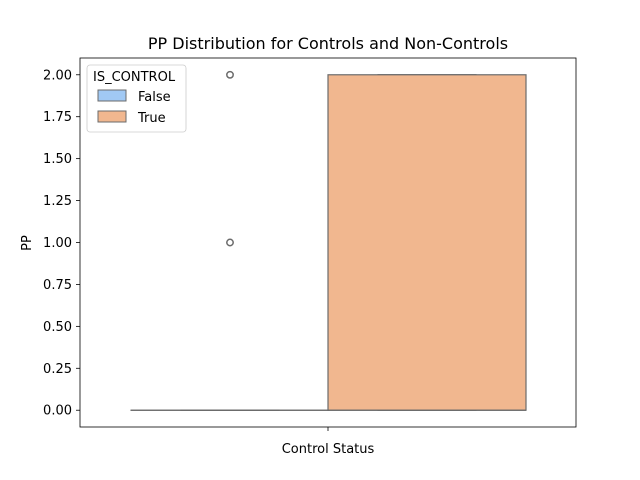 The image size is (640, 480). Describe the element at coordinates (57, 327) in the screenshot. I see `y-tick-label: 0.50` at that location.